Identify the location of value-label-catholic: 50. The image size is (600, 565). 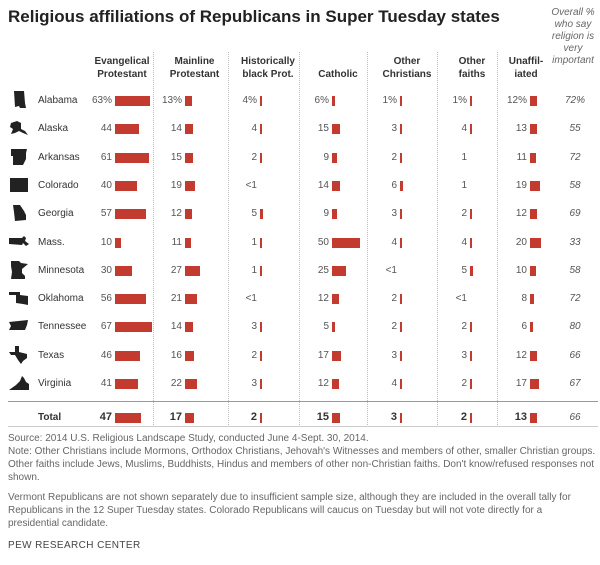
(323, 242).